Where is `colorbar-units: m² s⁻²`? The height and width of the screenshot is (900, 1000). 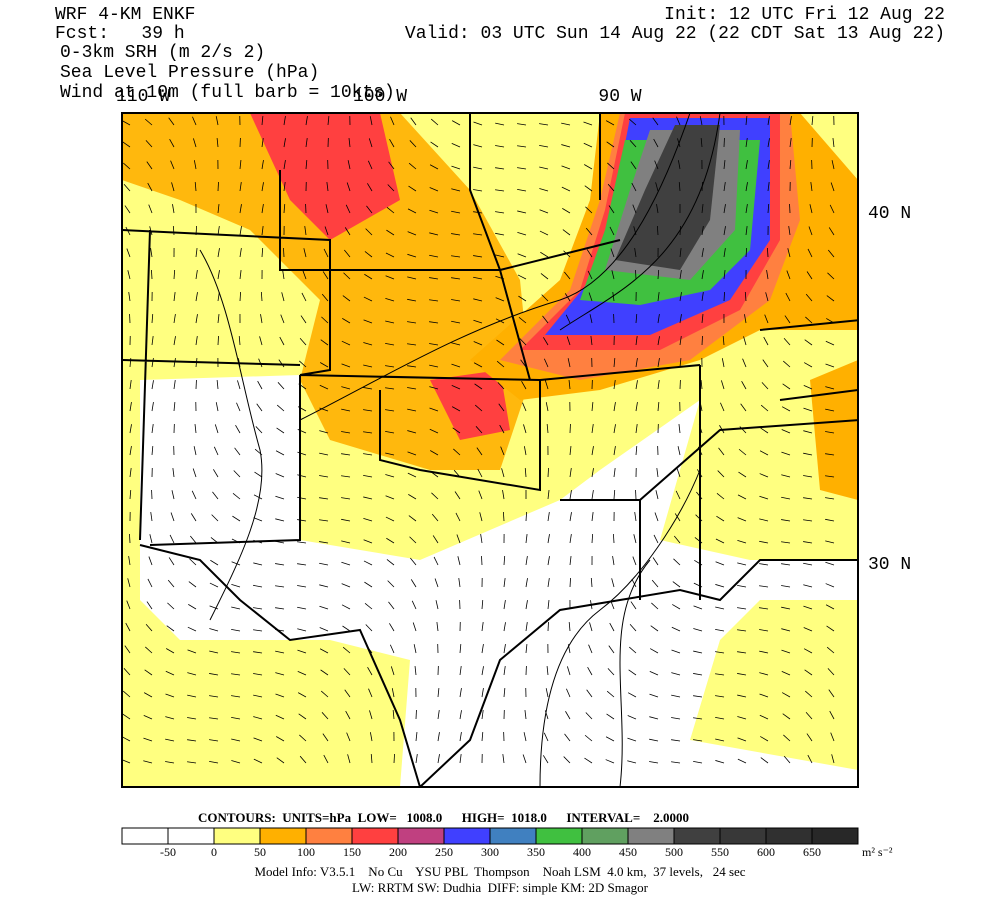 colorbar-units: m² s⁻² is located at coordinates (877, 852).